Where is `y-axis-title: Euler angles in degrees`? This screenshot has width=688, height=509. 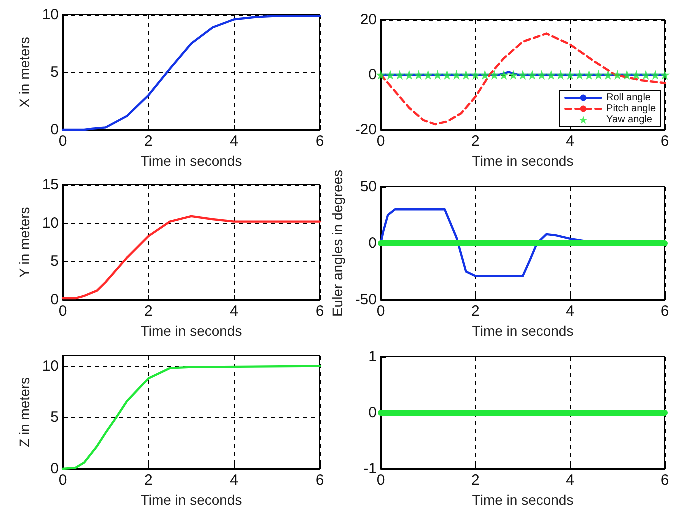
y-axis-title: Euler angles in degrees is located at coordinates (337, 244).